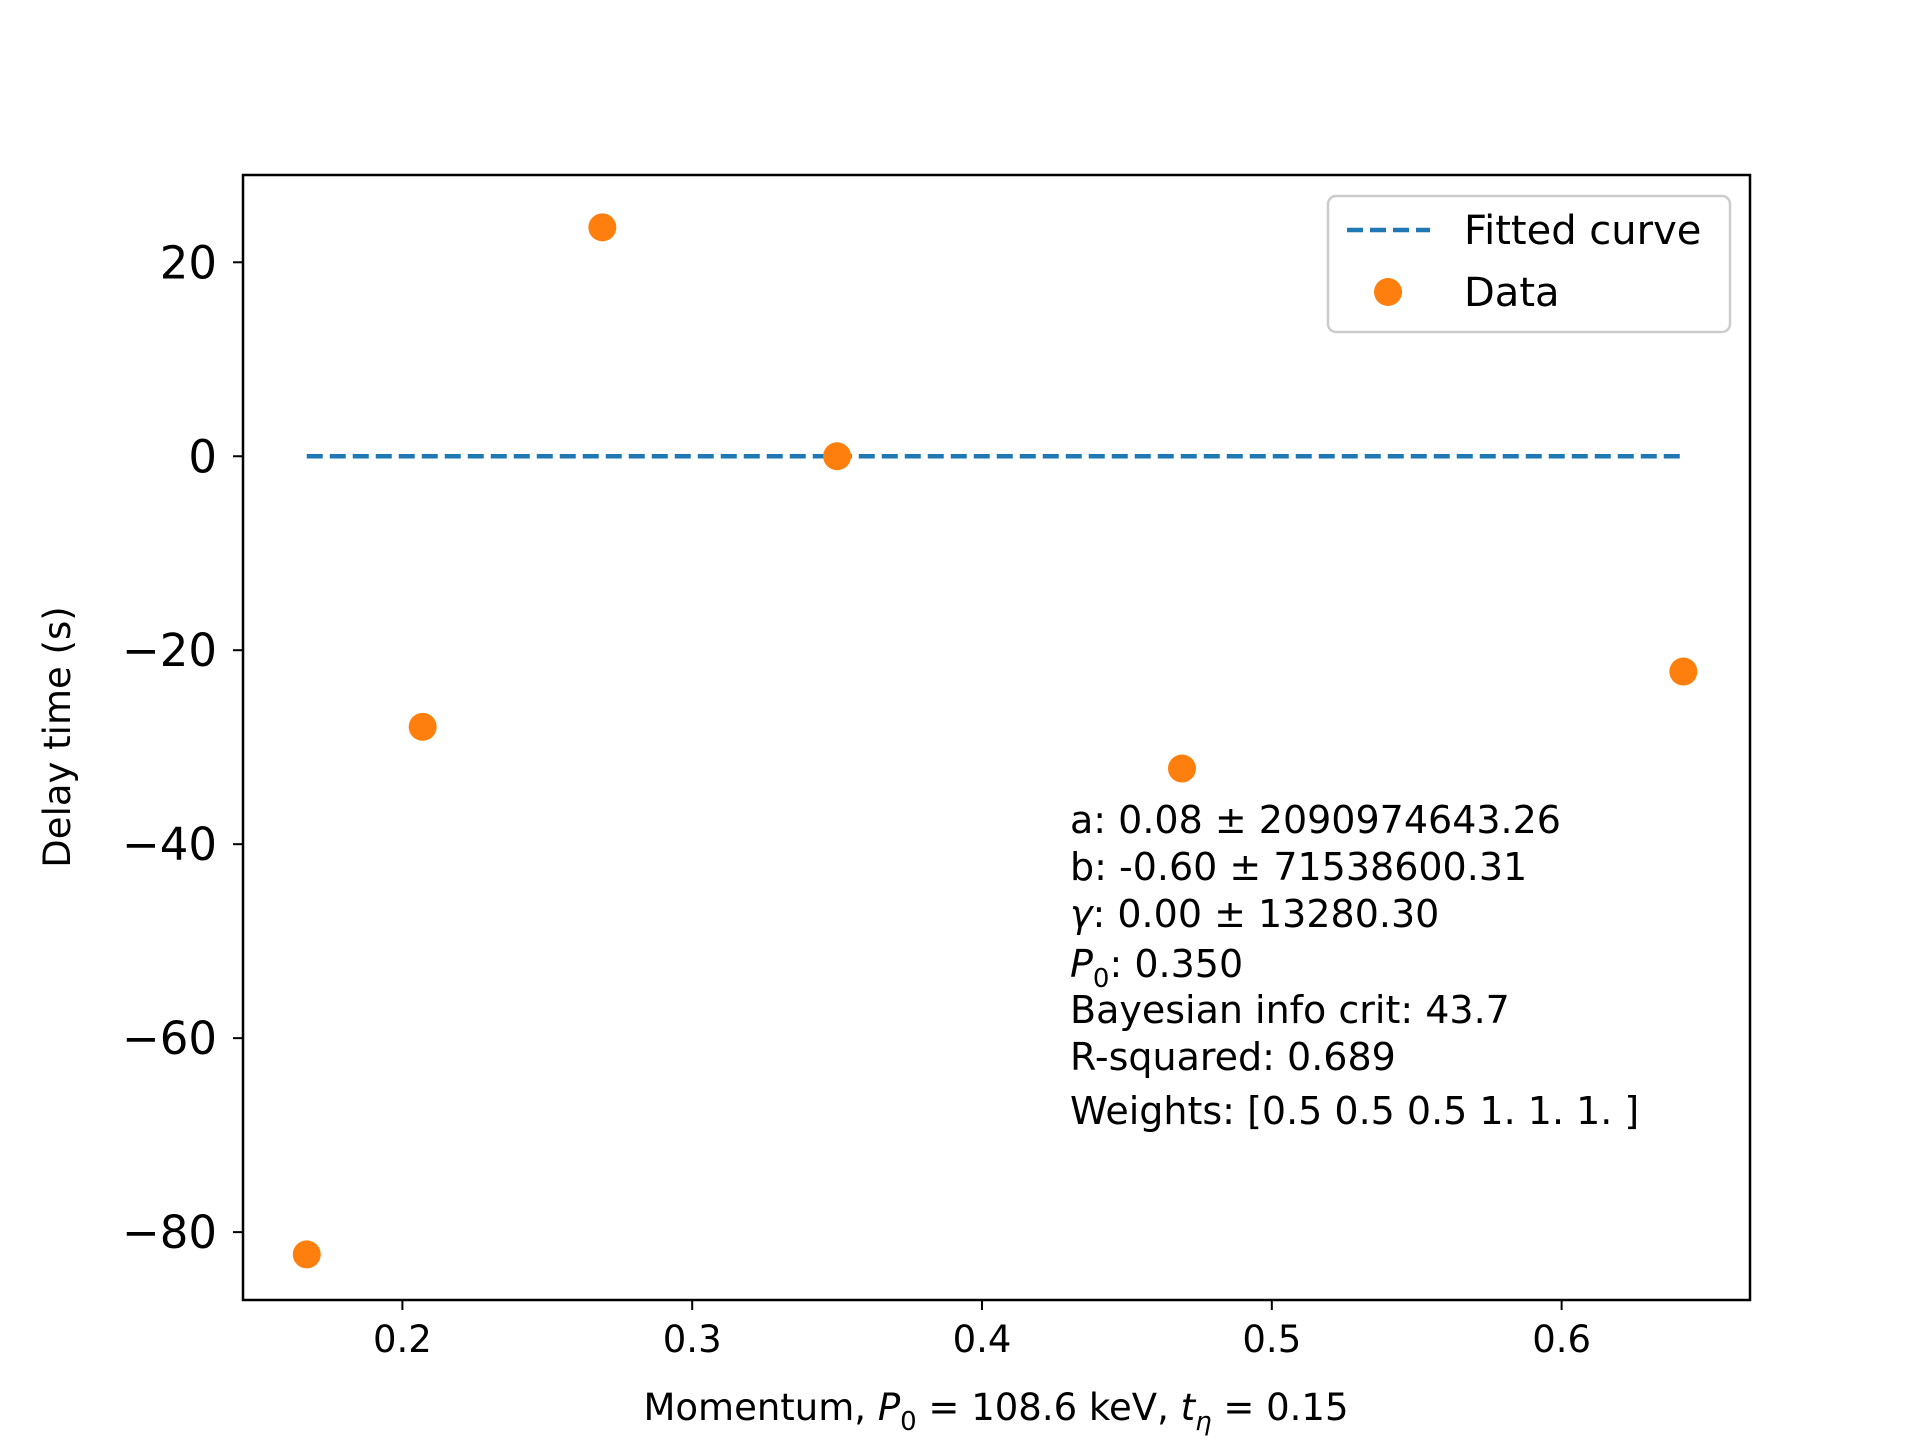  What do you see at coordinates (1233, 1057) in the screenshot?
I see `annotation-line: R-squared: 0.689` at bounding box center [1233, 1057].